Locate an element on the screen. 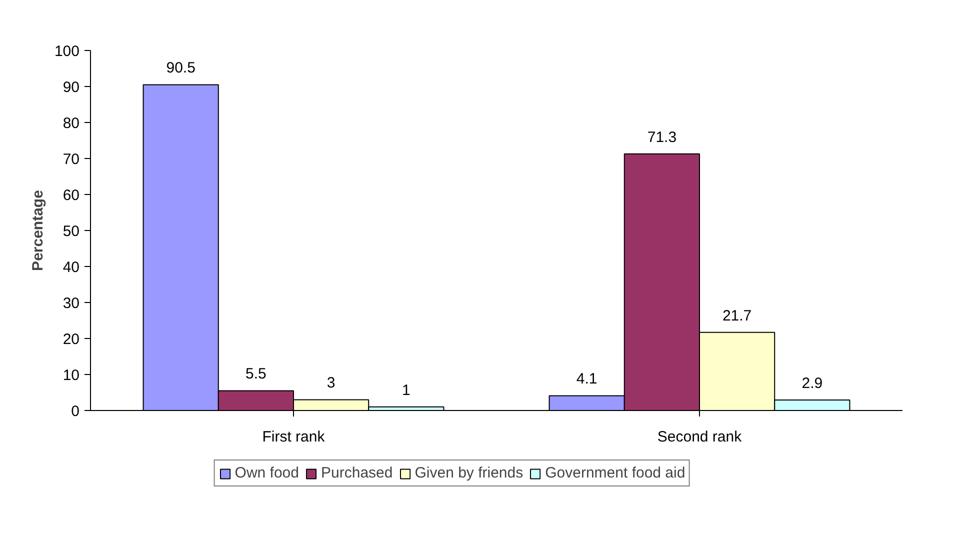 This screenshot has width=962, height=550. data-label: 4.1 is located at coordinates (587, 379).